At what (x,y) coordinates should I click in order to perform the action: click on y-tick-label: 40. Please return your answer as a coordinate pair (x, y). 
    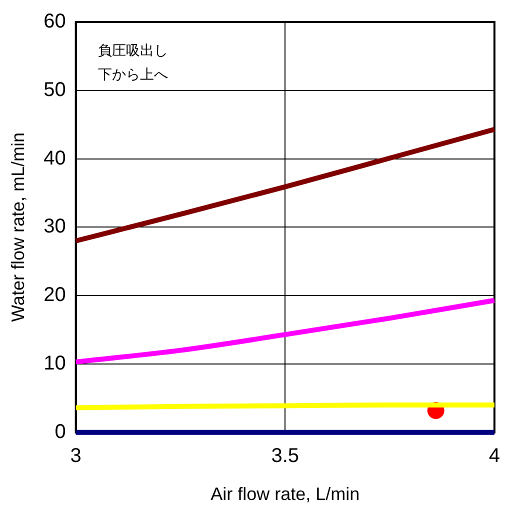
    Looking at the image, I should click on (55, 158).